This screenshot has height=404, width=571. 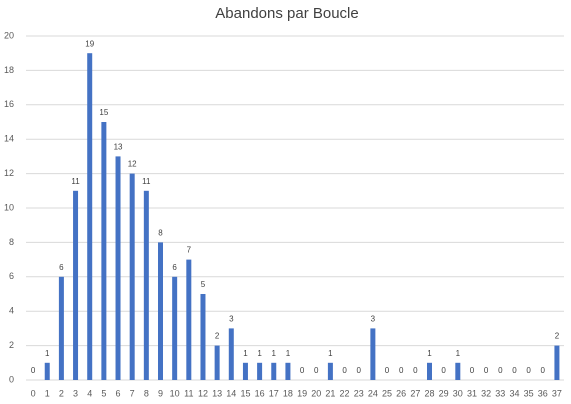 What do you see at coordinates (486, 393) in the screenshot?
I see `x-tick-label: 32` at bounding box center [486, 393].